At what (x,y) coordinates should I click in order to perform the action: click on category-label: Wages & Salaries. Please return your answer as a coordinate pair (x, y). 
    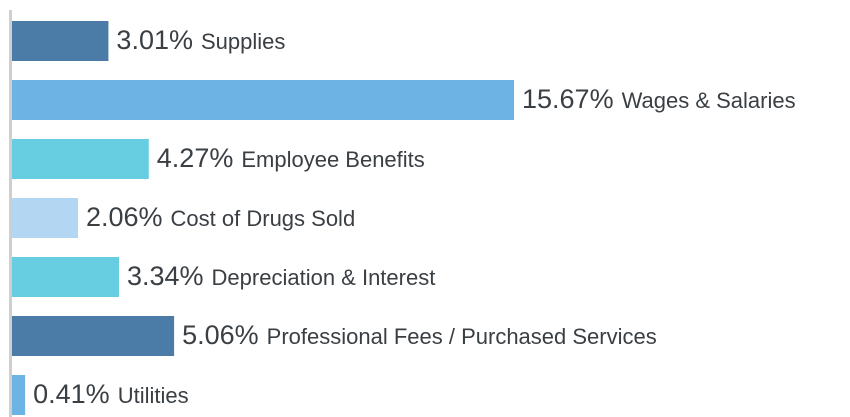
    Looking at the image, I should click on (709, 100).